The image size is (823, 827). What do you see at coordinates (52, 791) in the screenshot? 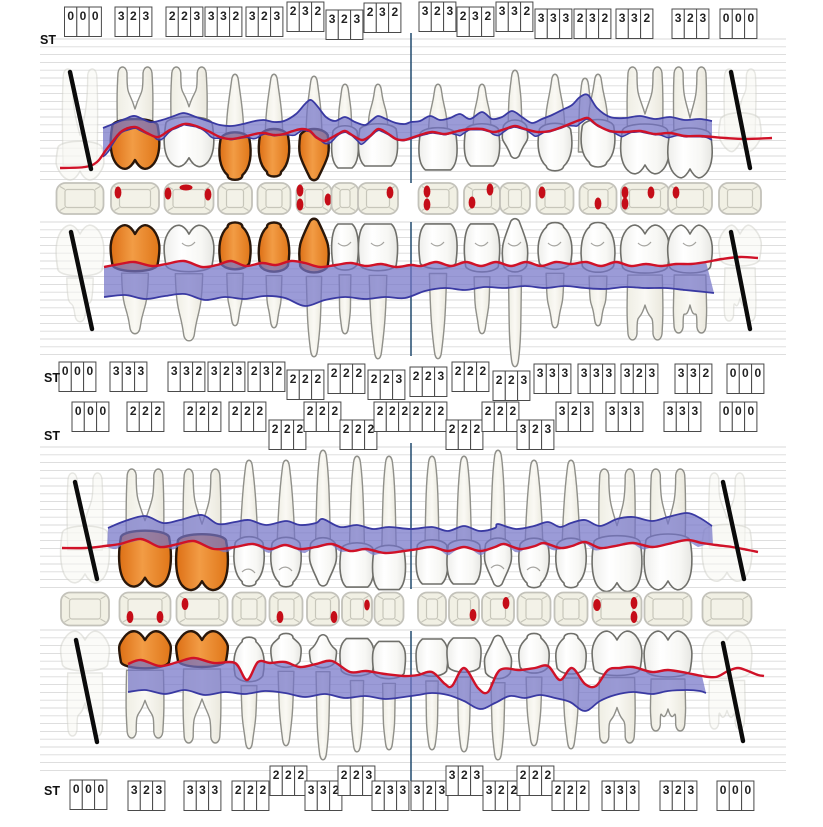
I see `svg-text: ST` at bounding box center [52, 791].